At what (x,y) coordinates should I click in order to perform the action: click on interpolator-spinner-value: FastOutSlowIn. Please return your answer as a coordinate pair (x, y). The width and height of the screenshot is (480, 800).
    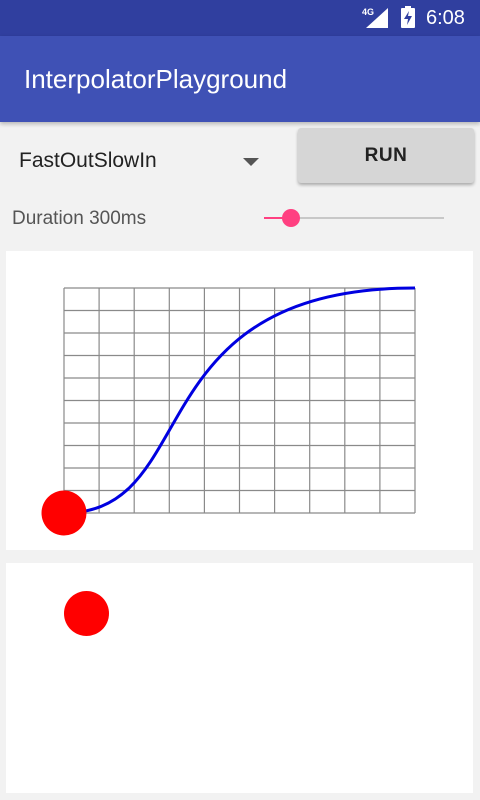
    Looking at the image, I should click on (88, 160).